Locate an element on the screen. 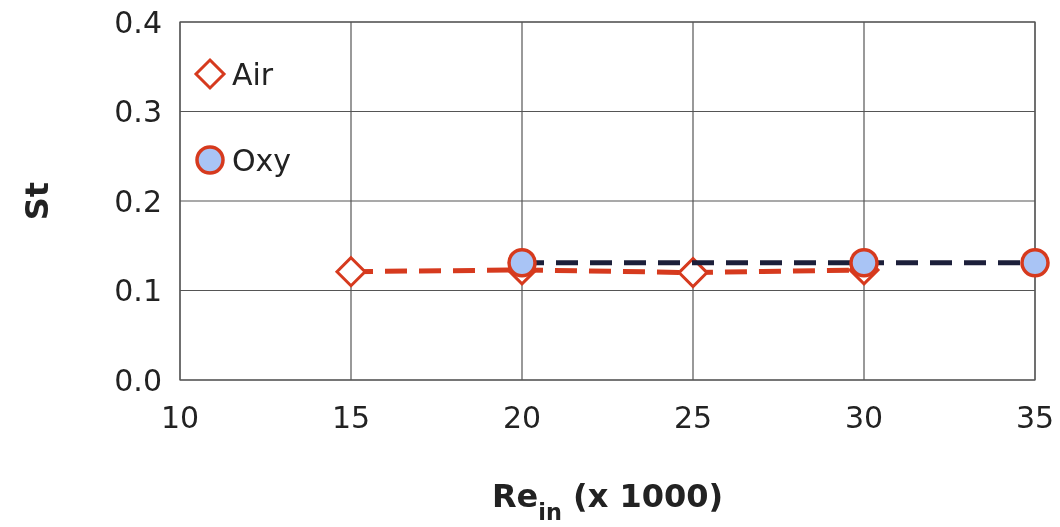 The image size is (1060, 527). y-tick-label: 0.3 is located at coordinates (138, 111).